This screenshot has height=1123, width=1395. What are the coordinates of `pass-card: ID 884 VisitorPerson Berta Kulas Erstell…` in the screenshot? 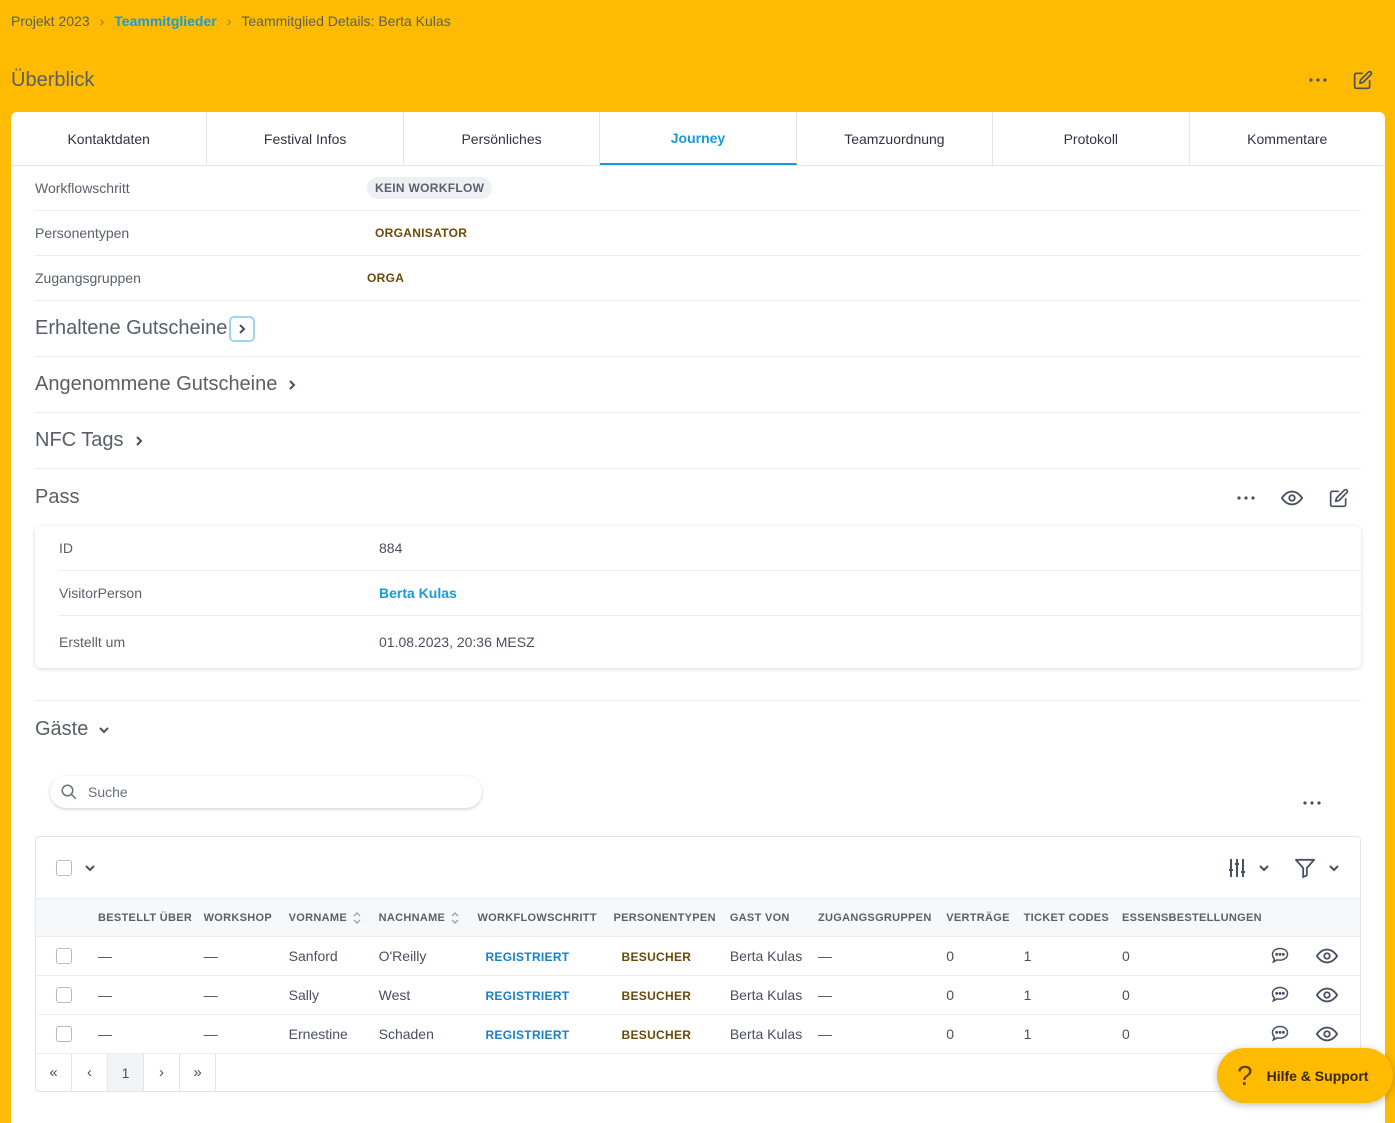 It's located at (698, 597).